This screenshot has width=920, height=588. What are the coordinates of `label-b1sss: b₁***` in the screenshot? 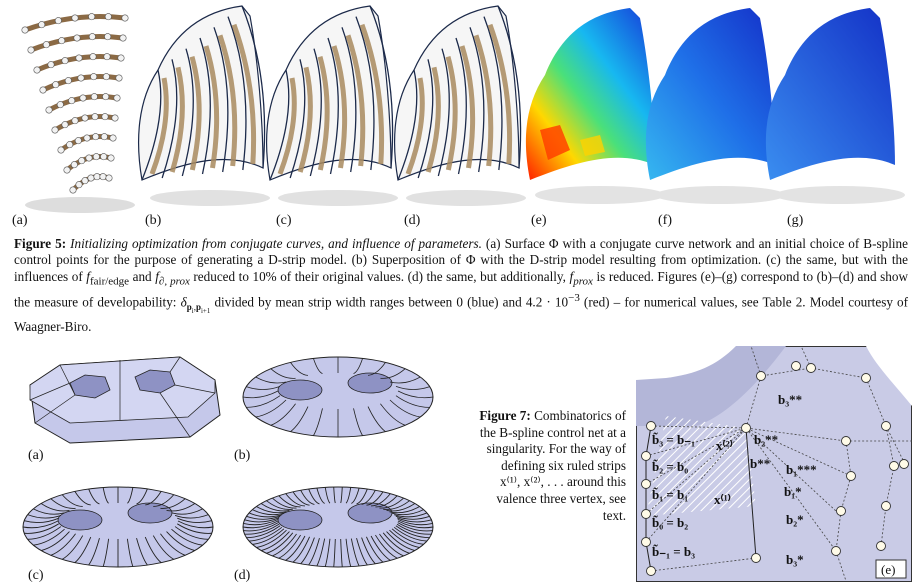 It's located at (801, 469).